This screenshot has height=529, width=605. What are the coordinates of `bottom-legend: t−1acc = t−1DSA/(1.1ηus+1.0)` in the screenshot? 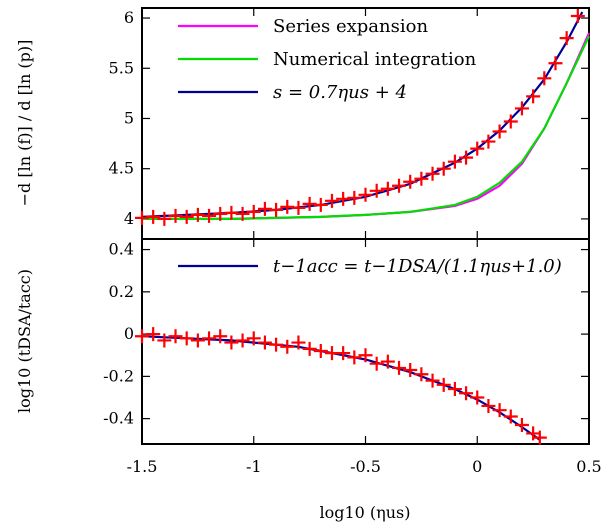 It's located at (370, 266).